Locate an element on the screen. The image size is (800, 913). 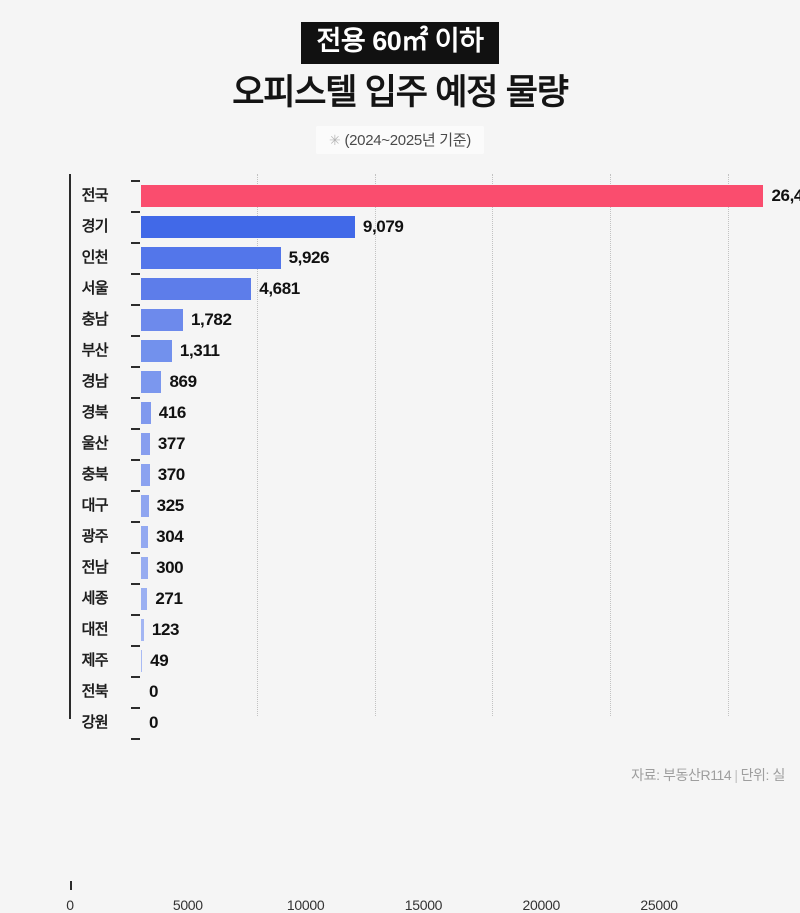
bar-value-label: 49 is located at coordinates (159, 660).